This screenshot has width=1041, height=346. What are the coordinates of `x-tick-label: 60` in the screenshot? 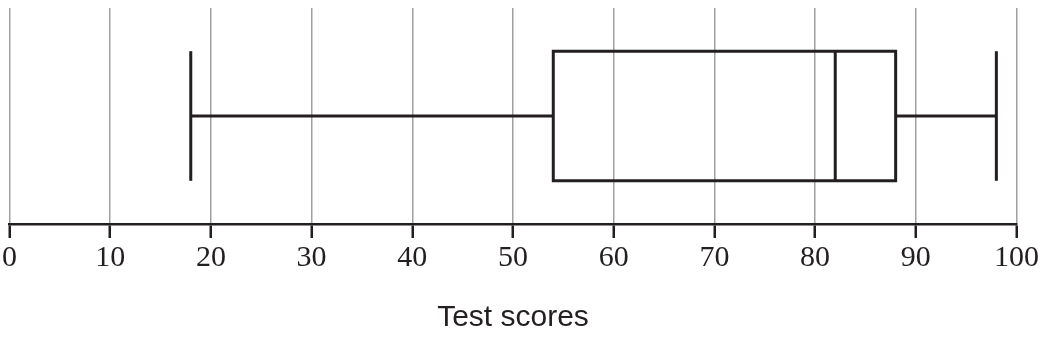 It's located at (613, 255).